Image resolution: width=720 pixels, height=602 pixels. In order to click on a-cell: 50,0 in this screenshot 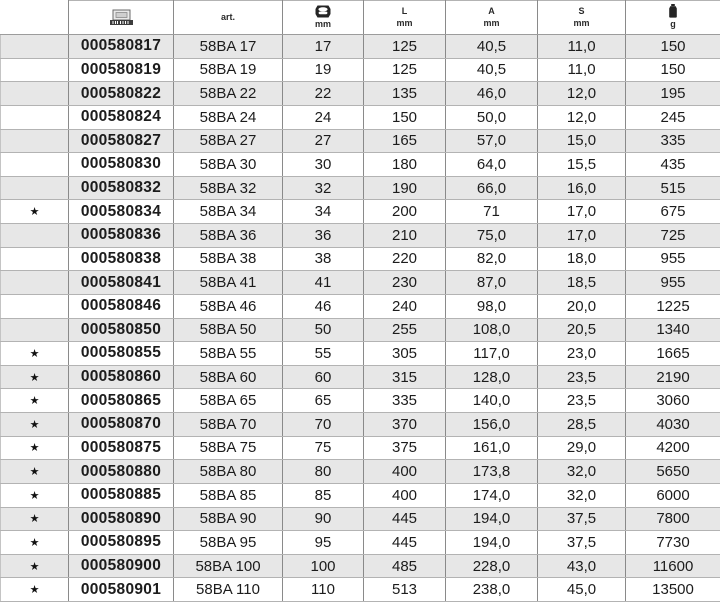, I will do `click(491, 117)`.